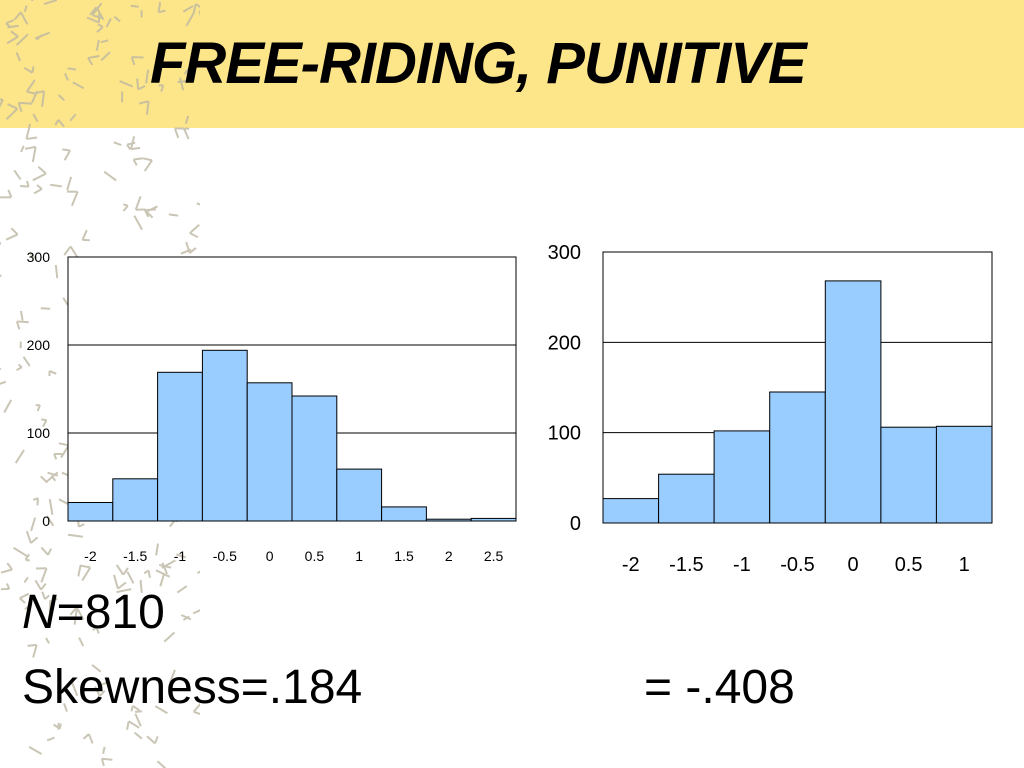 This screenshot has width=1024, height=768. I want to click on n-value: =810, so click(110, 612).